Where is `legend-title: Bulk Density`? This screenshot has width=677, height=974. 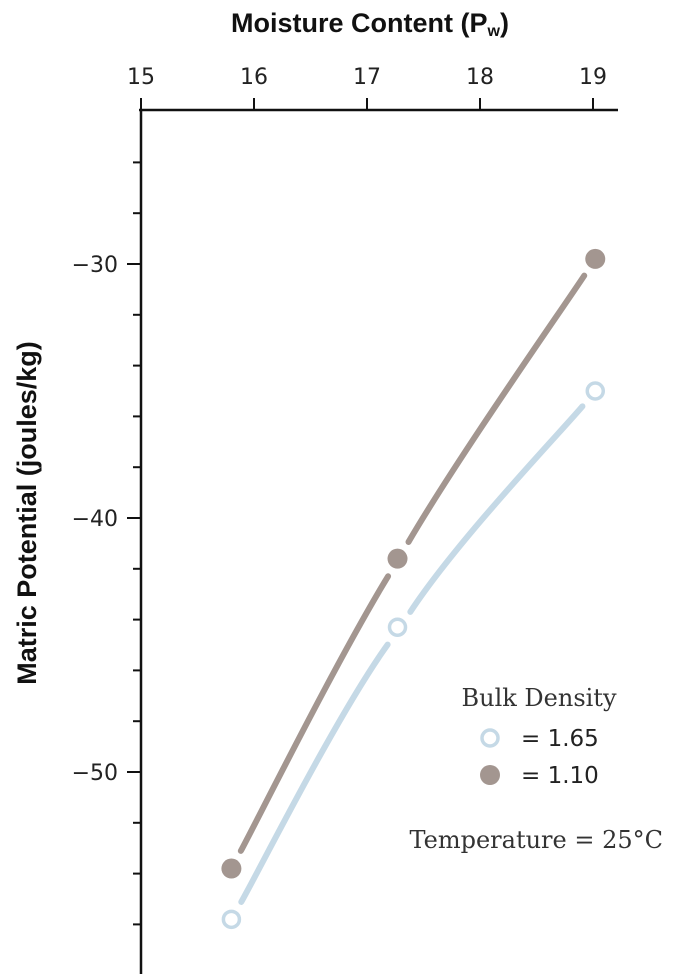 legend-title: Bulk Density is located at coordinates (538, 698).